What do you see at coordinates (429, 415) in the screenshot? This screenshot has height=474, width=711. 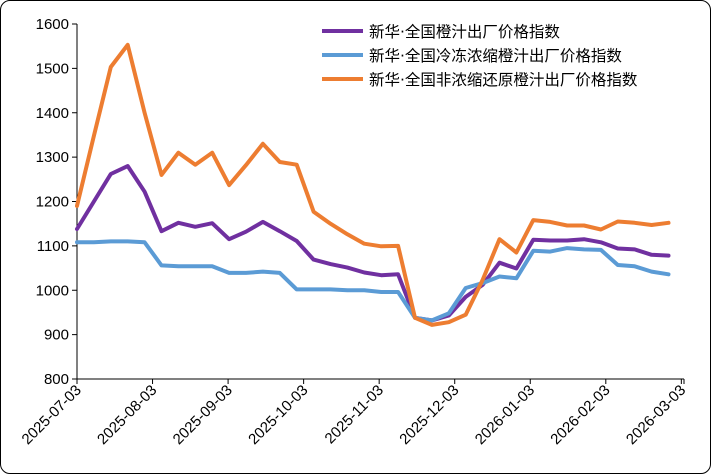 I see `x-tick-label: 2025-12-03` at bounding box center [429, 415].